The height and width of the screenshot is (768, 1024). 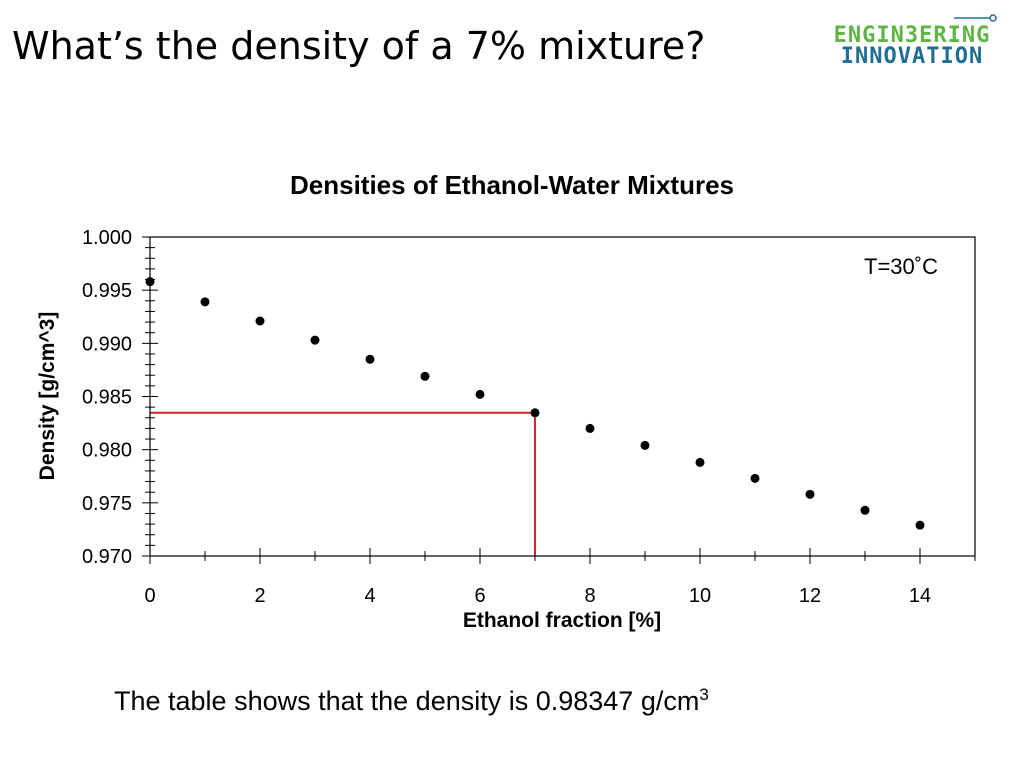 I want to click on x-tick-label: 2, so click(x=259, y=596).